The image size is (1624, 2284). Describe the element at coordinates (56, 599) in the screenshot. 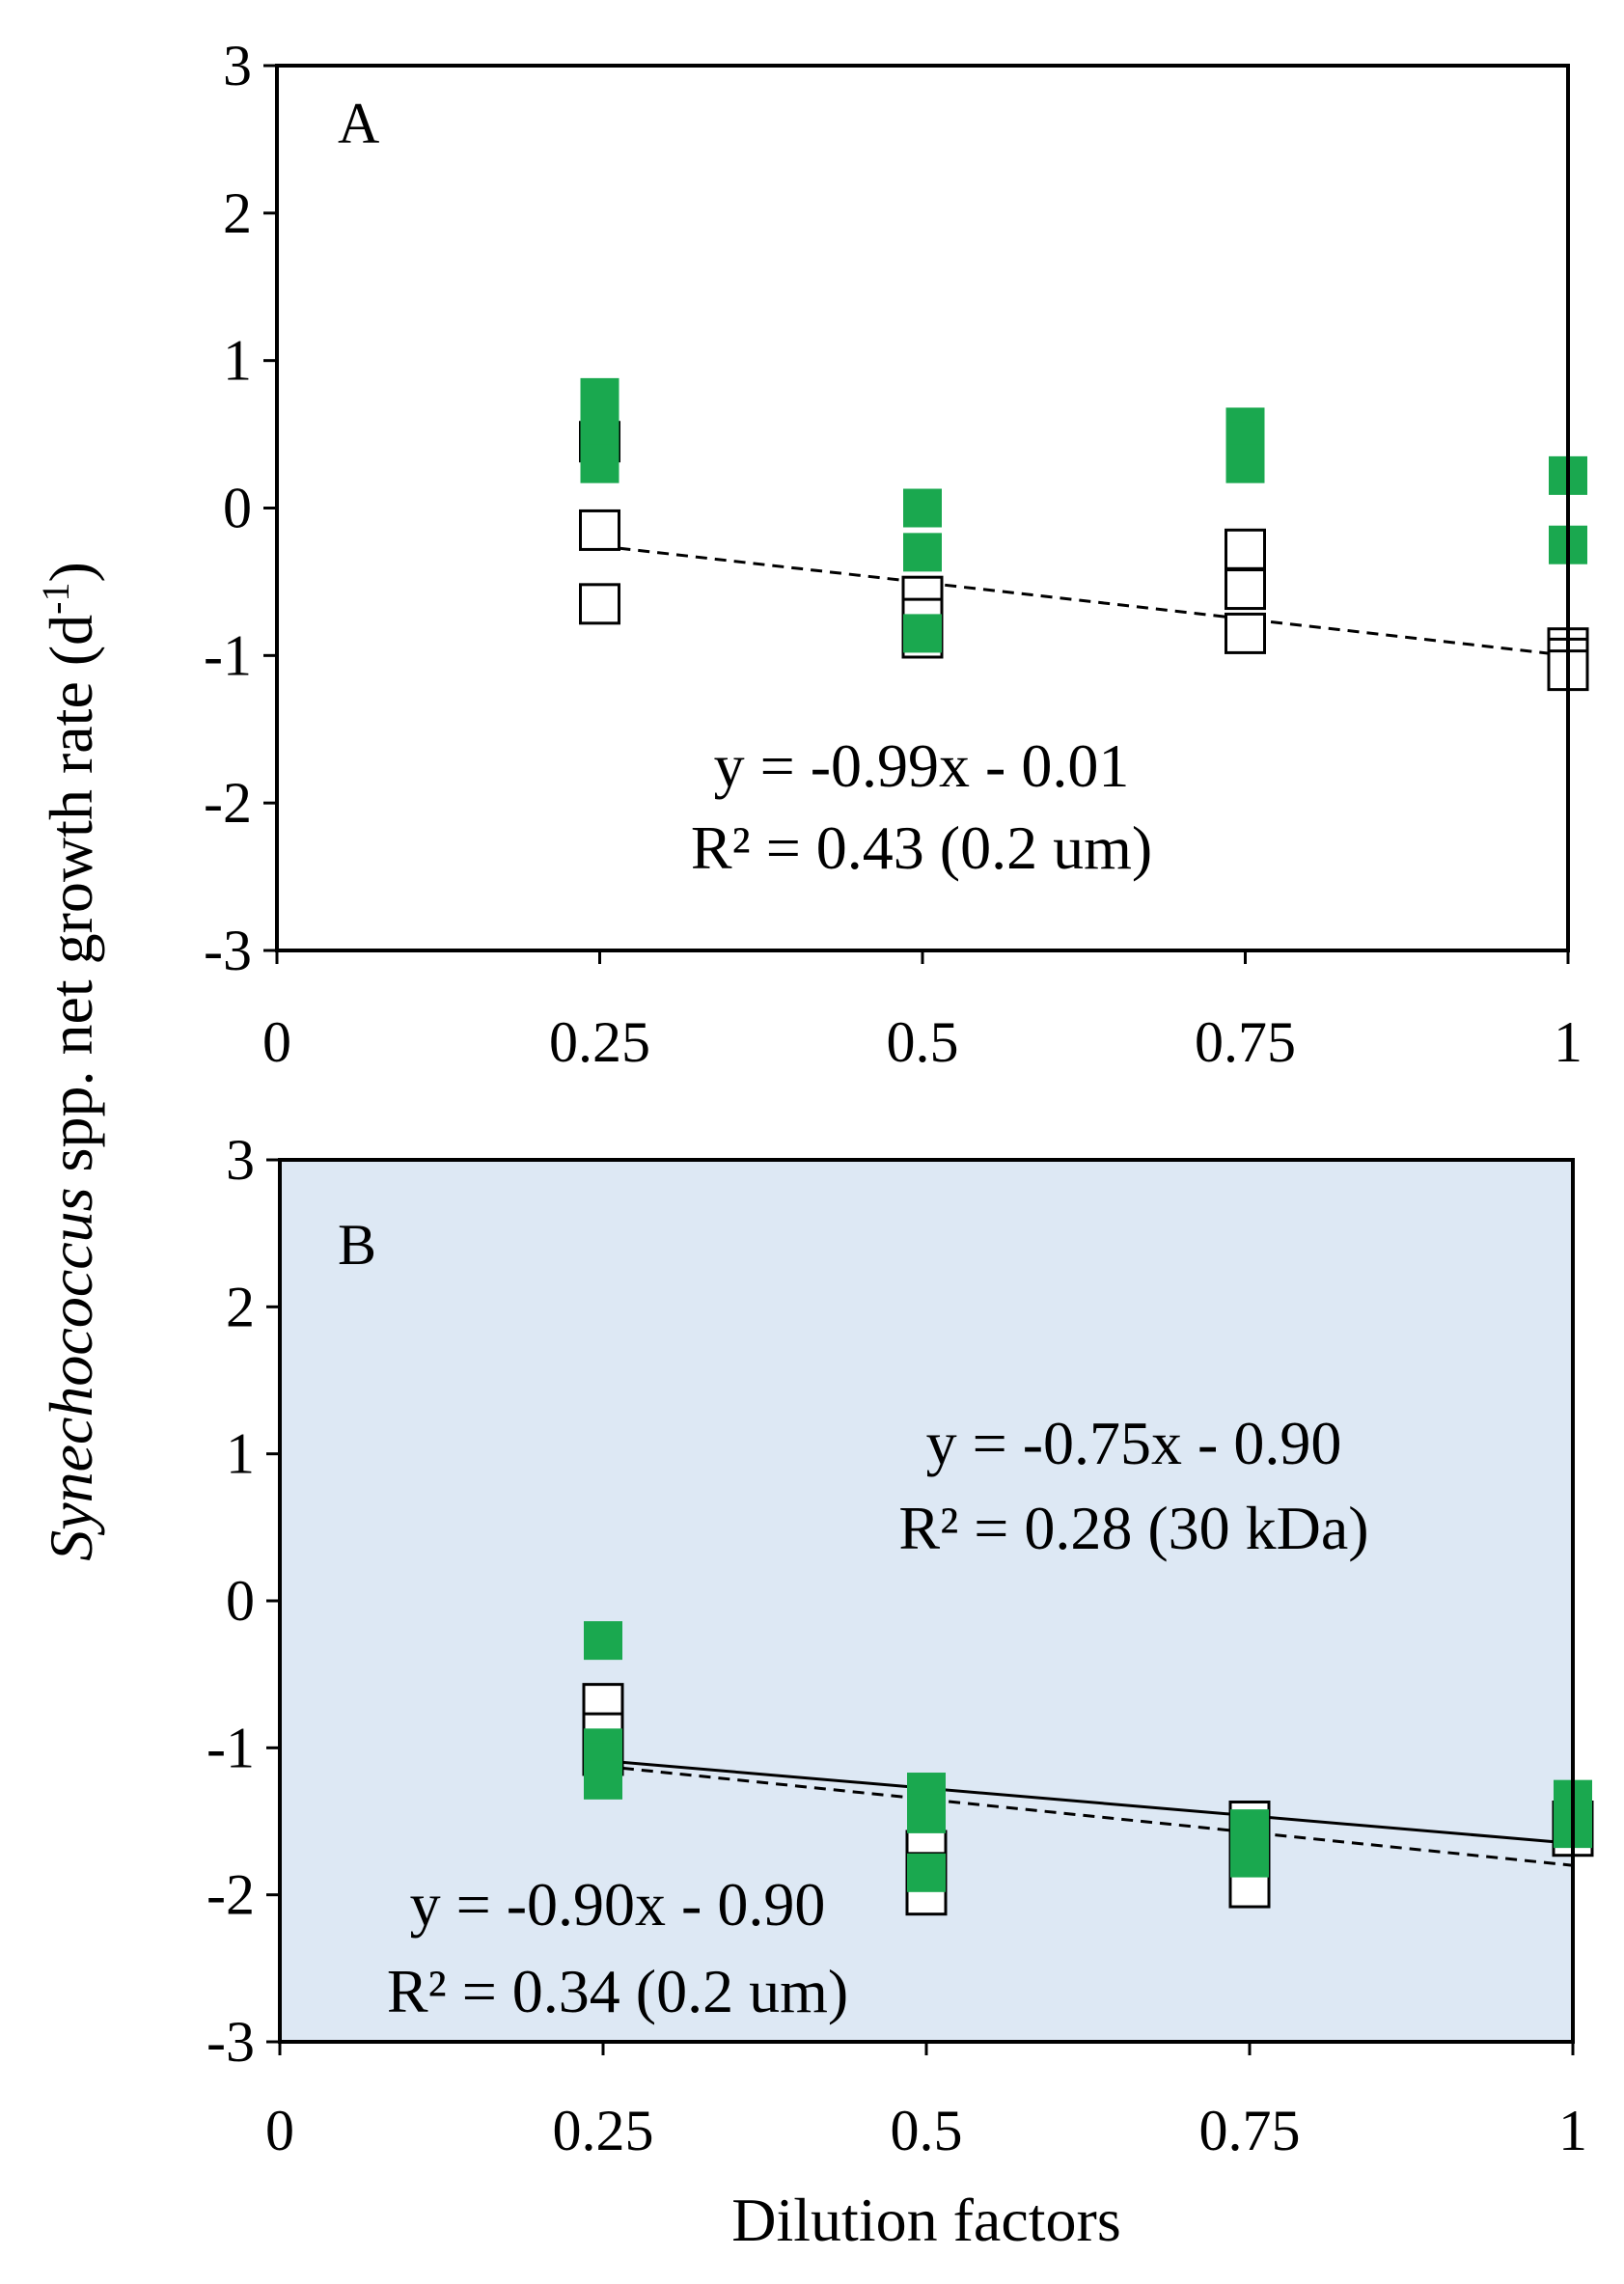

I see `y-axis-title-superscript: -1` at that location.